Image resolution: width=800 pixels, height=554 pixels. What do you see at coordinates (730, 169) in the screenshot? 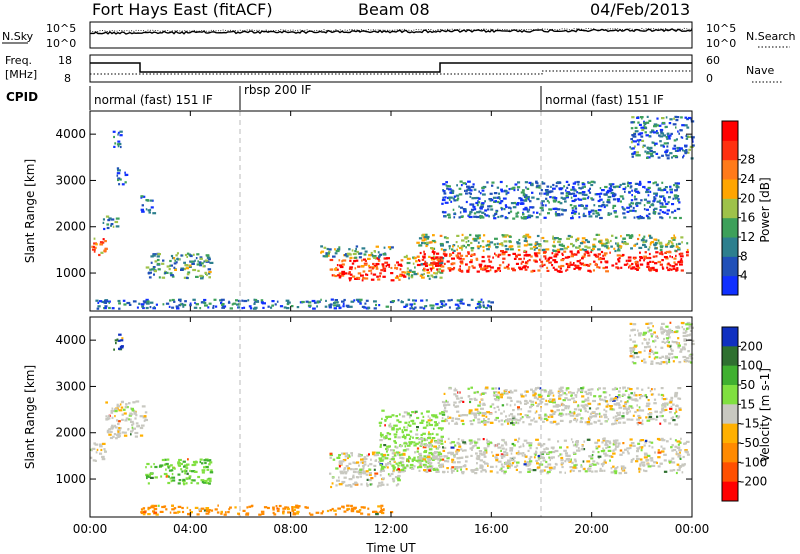
I see `colorbar-swatch` at bounding box center [730, 169].